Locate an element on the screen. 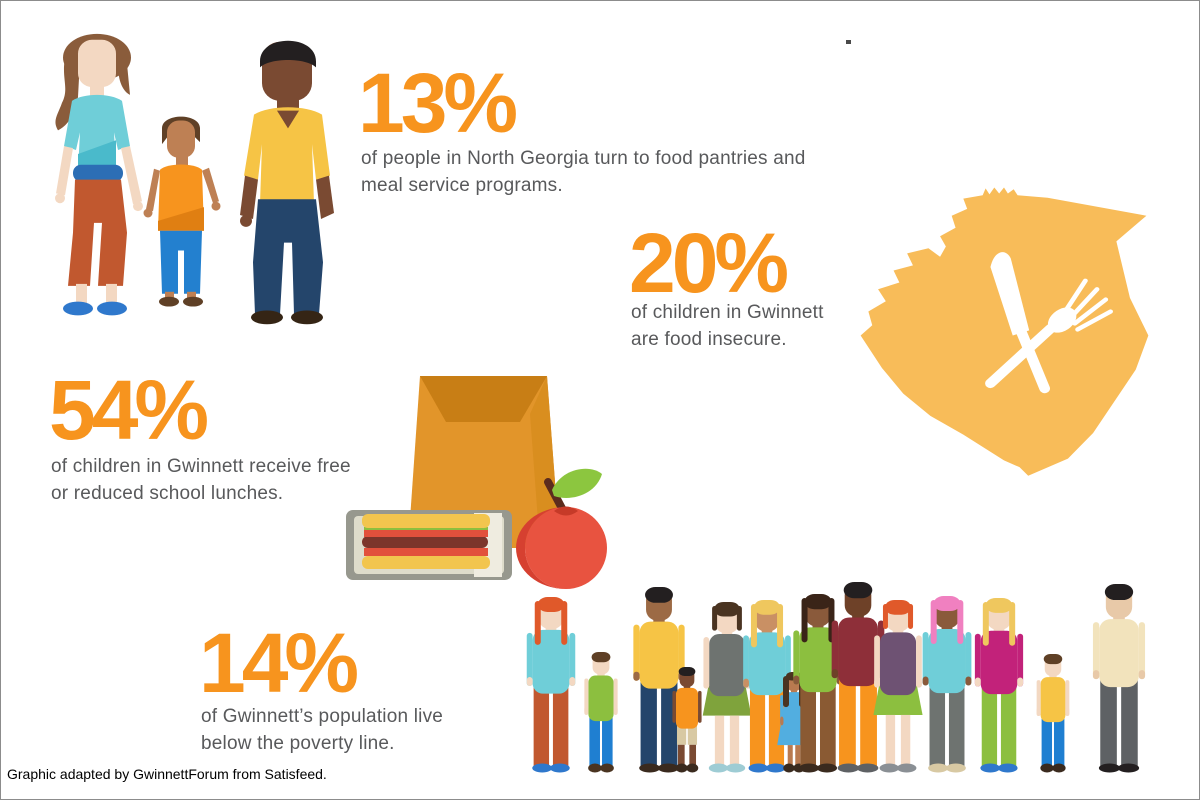 This screenshot has width=1200, height=800. county-silhouette is located at coordinates (1004, 331).